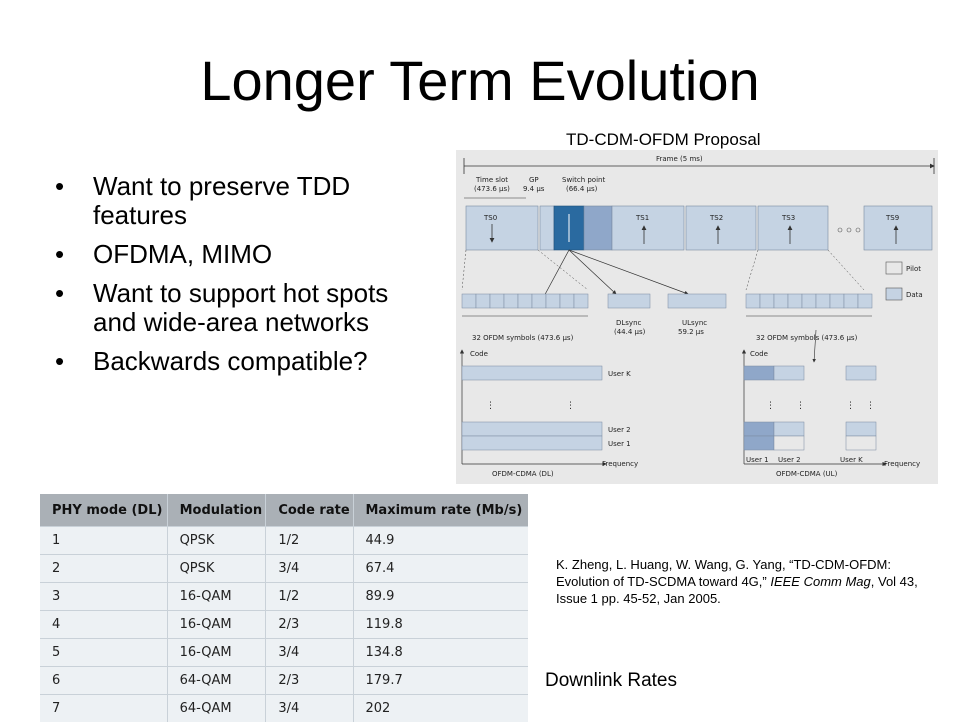 The image size is (960, 722). Describe the element at coordinates (216, 510) in the screenshot. I see `column-header: Modulation` at that location.